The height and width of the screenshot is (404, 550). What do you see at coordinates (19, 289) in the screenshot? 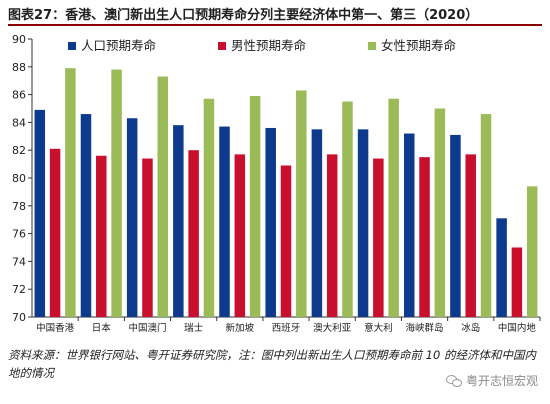
I see `y-tick-label: 72` at bounding box center [19, 289].